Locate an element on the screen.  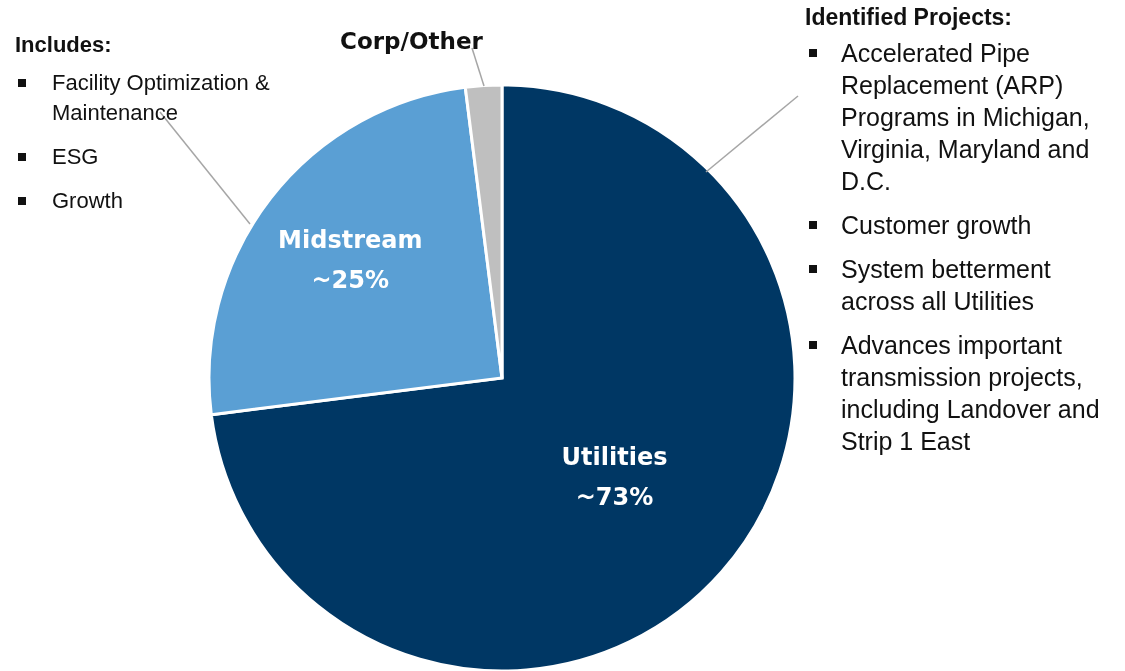
text: Includes: is located at coordinates (63, 44).